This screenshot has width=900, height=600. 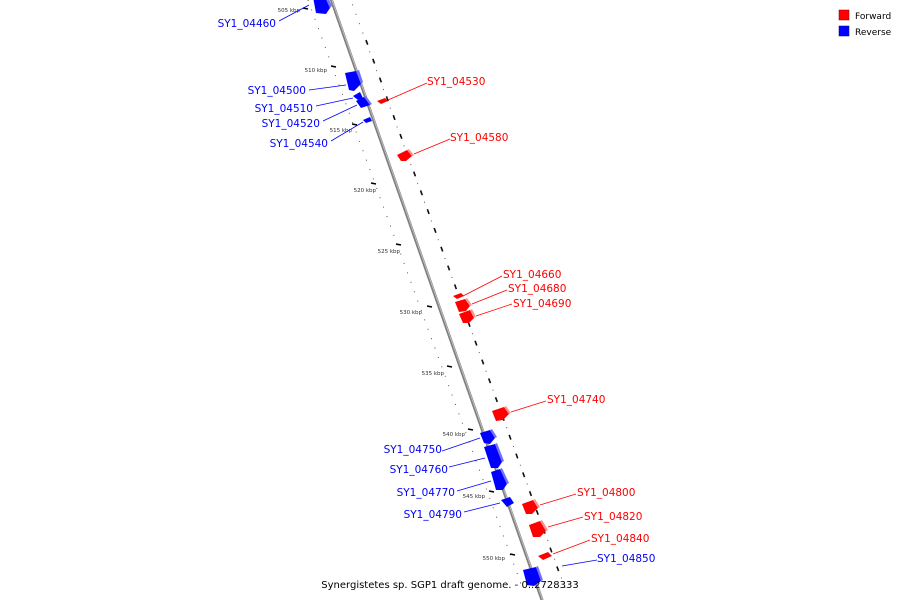 What do you see at coordinates (277, 91) in the screenshot?
I see `gene-label-reverse: SY1_04500` at bounding box center [277, 91].